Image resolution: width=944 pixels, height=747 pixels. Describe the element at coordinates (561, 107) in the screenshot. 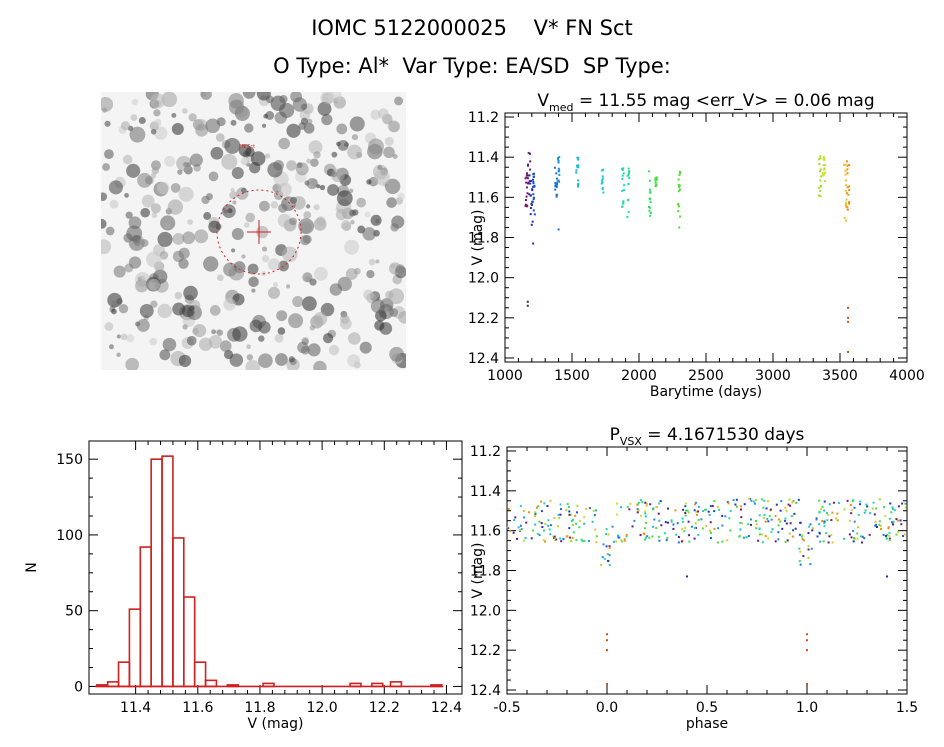

I see `title-subscript: med` at that location.